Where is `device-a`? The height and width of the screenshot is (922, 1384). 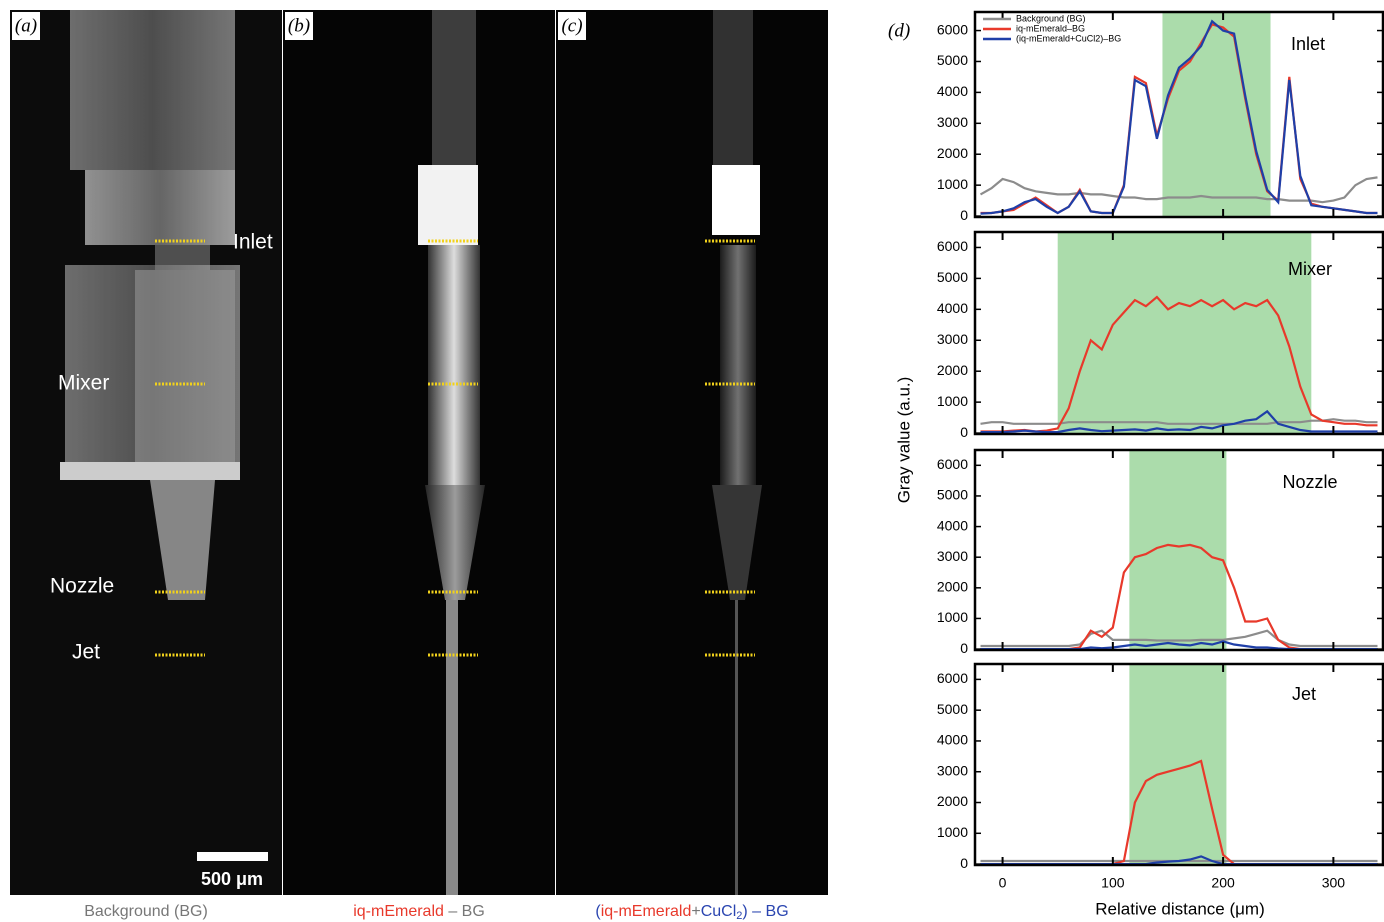 device-a is located at coordinates (150, 305).